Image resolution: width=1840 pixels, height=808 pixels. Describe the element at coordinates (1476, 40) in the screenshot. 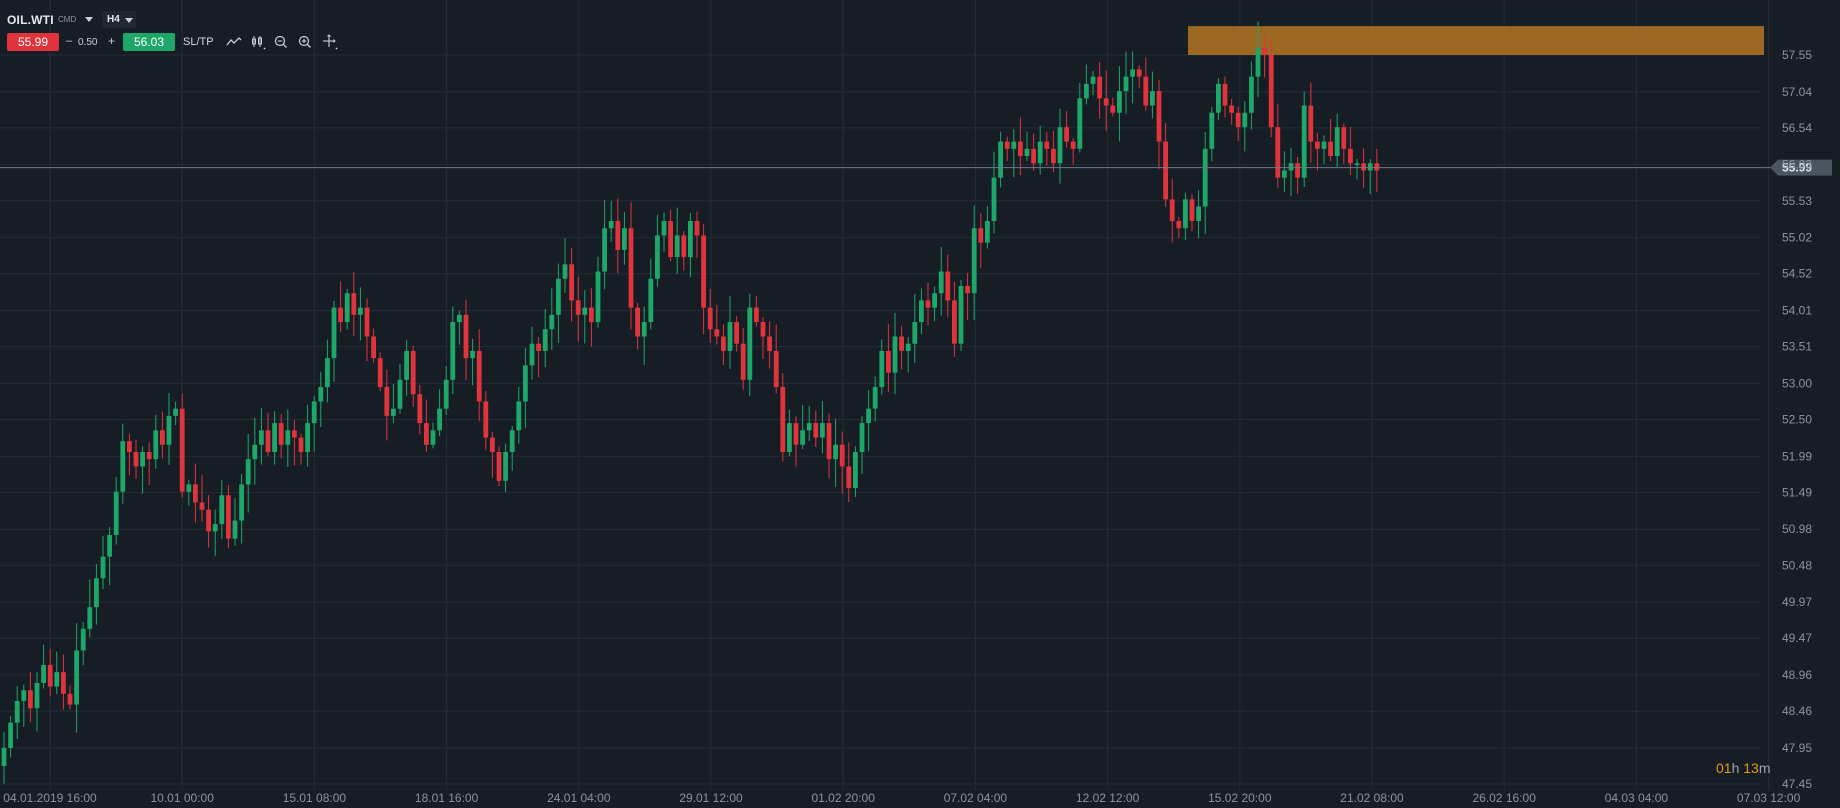

I see `resistance-zone` at that location.